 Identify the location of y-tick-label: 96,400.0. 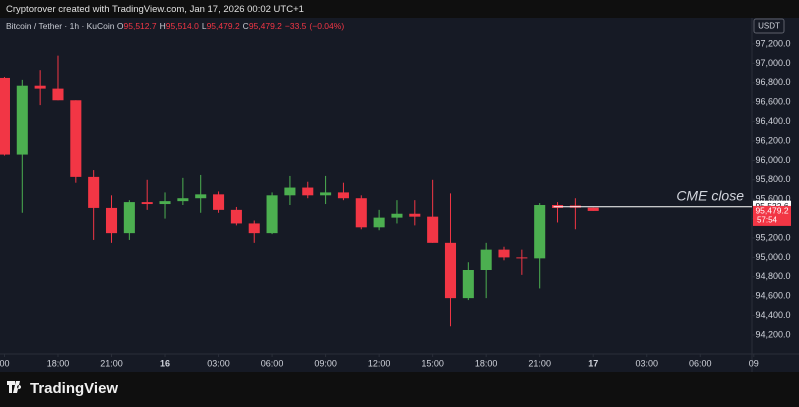
(772, 121).